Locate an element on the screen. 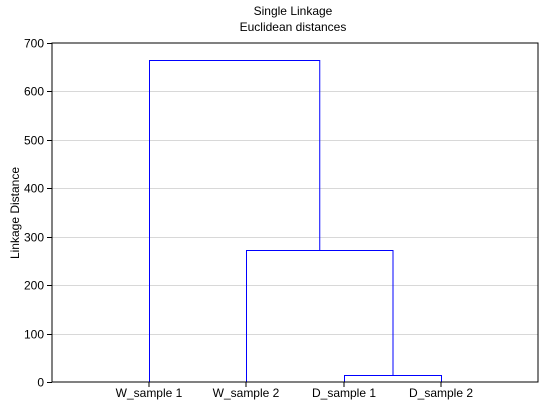 The width and height of the screenshot is (550, 409). y-tick-label: 600 is located at coordinates (34, 92).